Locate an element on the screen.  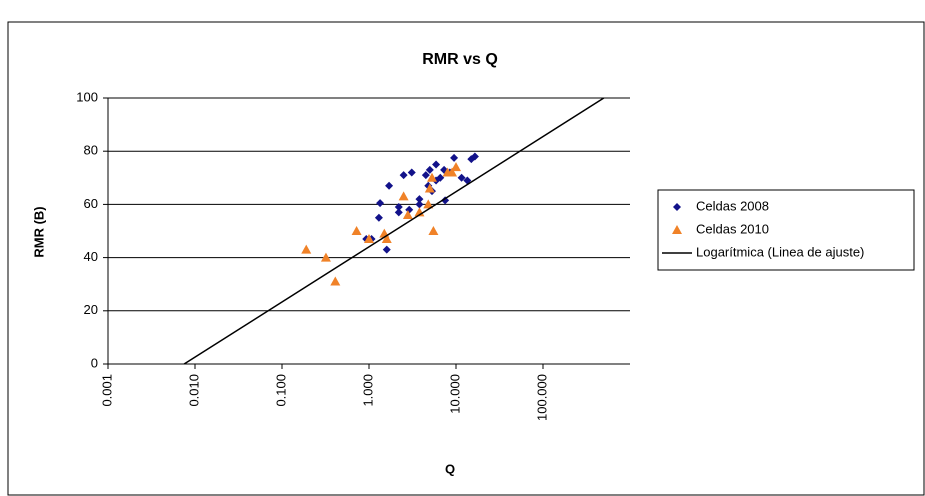
y-tick-label: 20 is located at coordinates (91, 309).